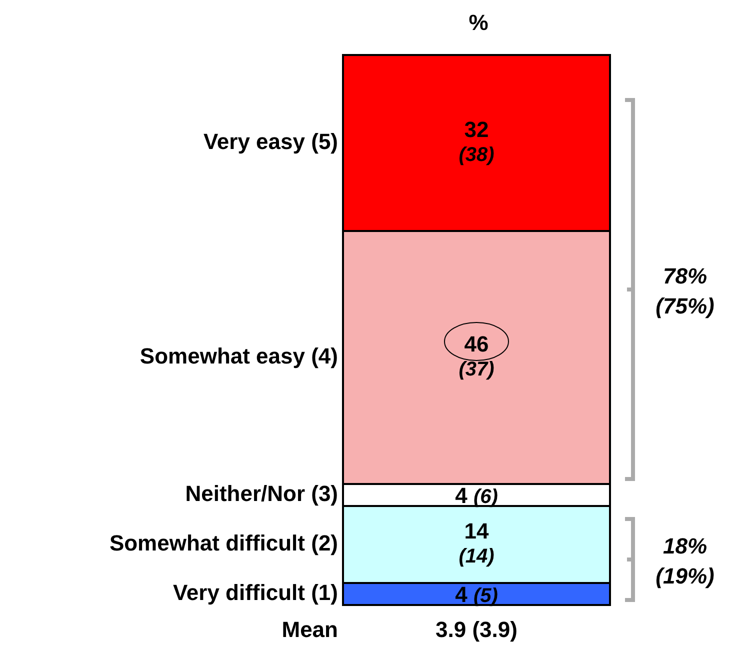  Describe the element at coordinates (261, 493) in the screenshot. I see `series-label: Neither/Nor (3)` at that location.